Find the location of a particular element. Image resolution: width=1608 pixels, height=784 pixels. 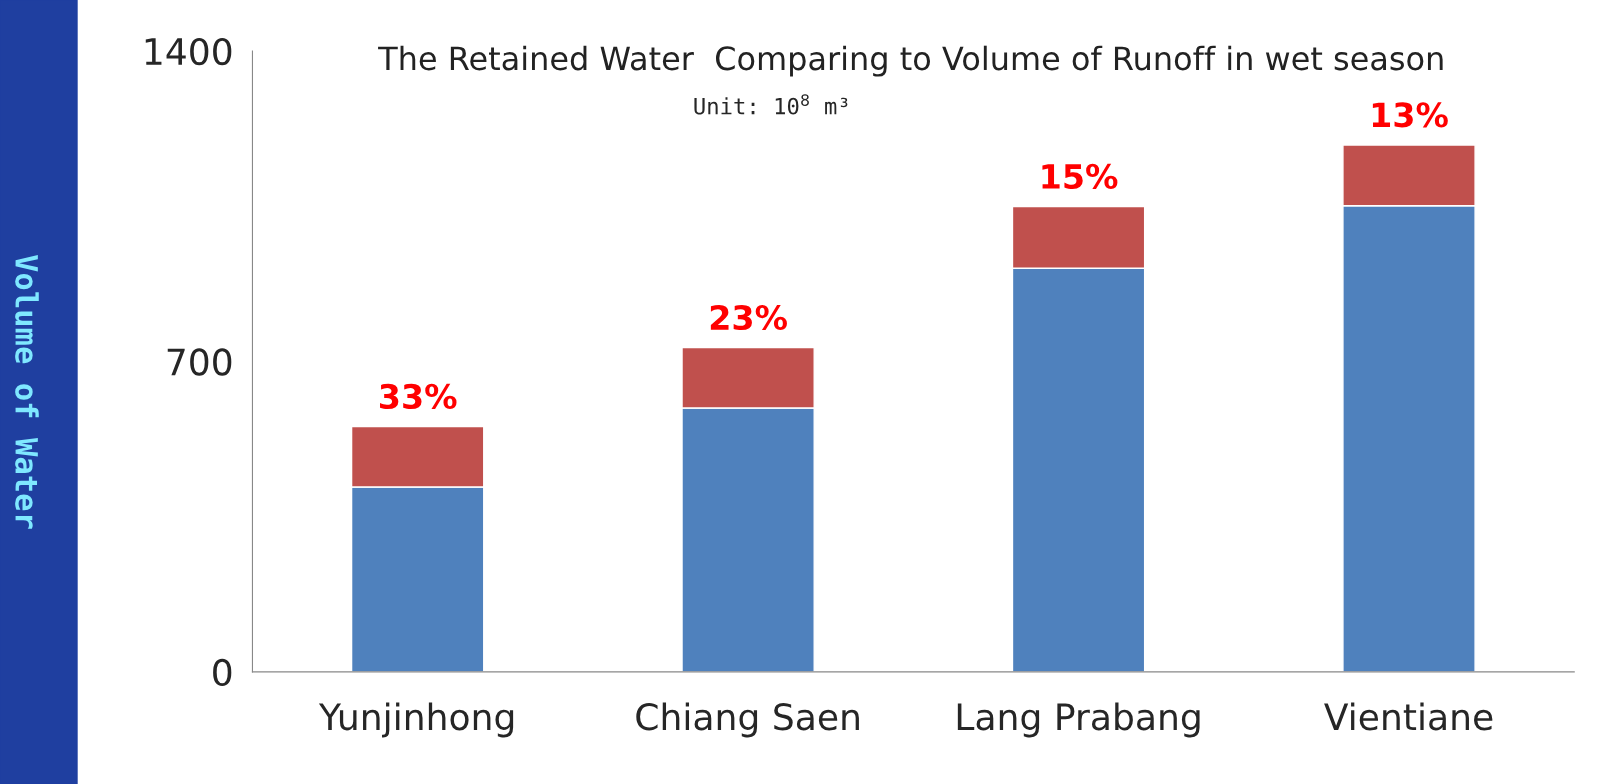

y-tick-label: 700 is located at coordinates (199, 362).